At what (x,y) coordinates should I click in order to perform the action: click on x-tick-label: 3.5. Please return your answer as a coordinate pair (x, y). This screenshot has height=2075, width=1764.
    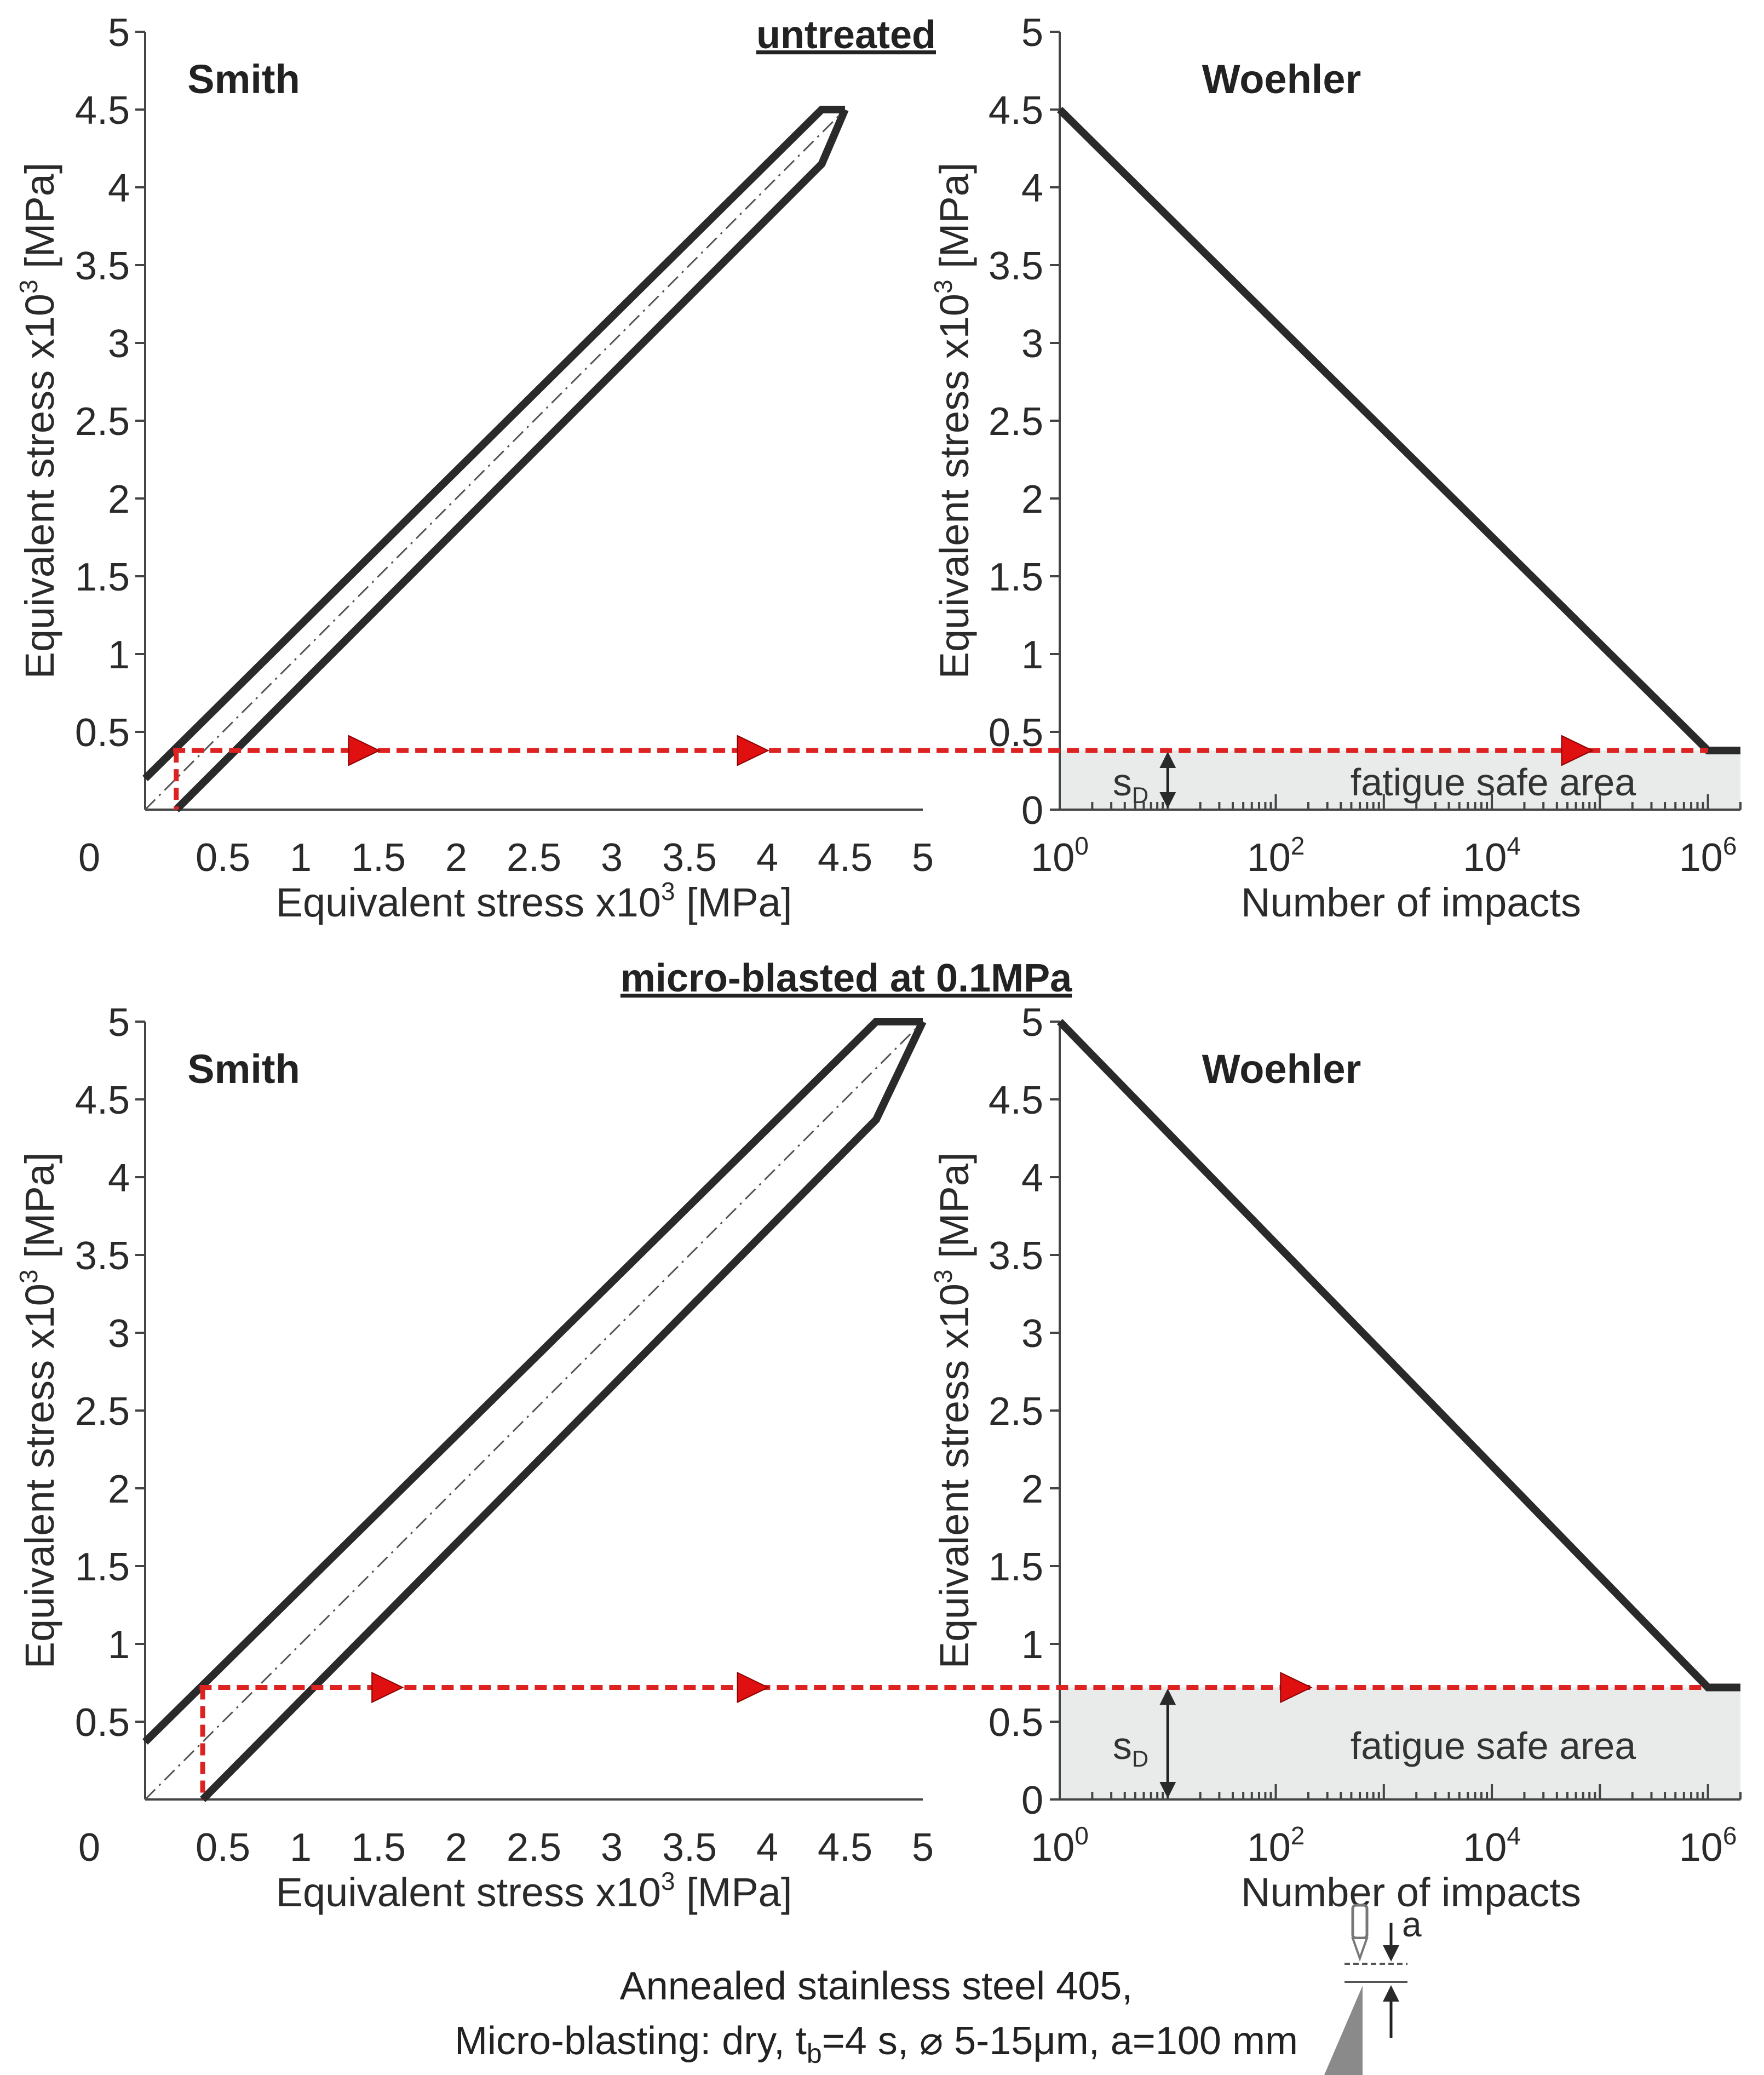
    Looking at the image, I should click on (689, 1848).